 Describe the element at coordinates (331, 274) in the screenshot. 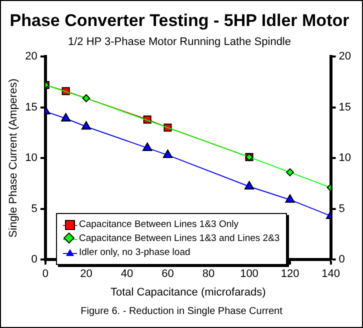

I see `x-tick-label: 140` at that location.